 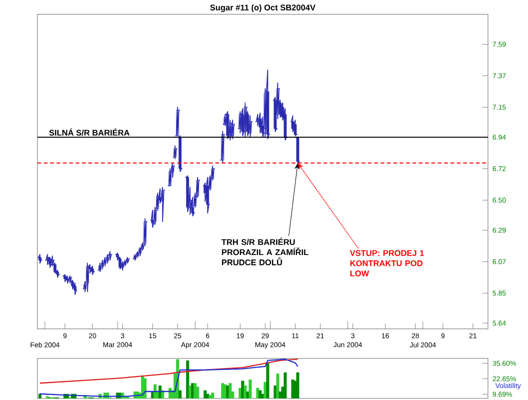 I want to click on annotation: VSTUP: PRODEJ 1 KONTRAKTU POD LOW, so click(x=387, y=263).